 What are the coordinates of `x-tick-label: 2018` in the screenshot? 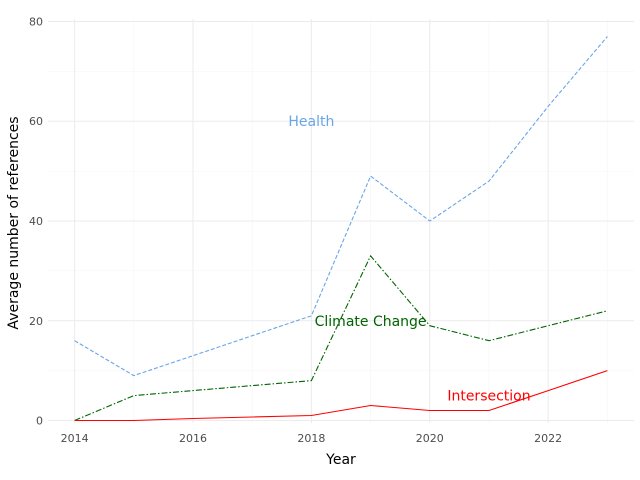 It's located at (311, 438).